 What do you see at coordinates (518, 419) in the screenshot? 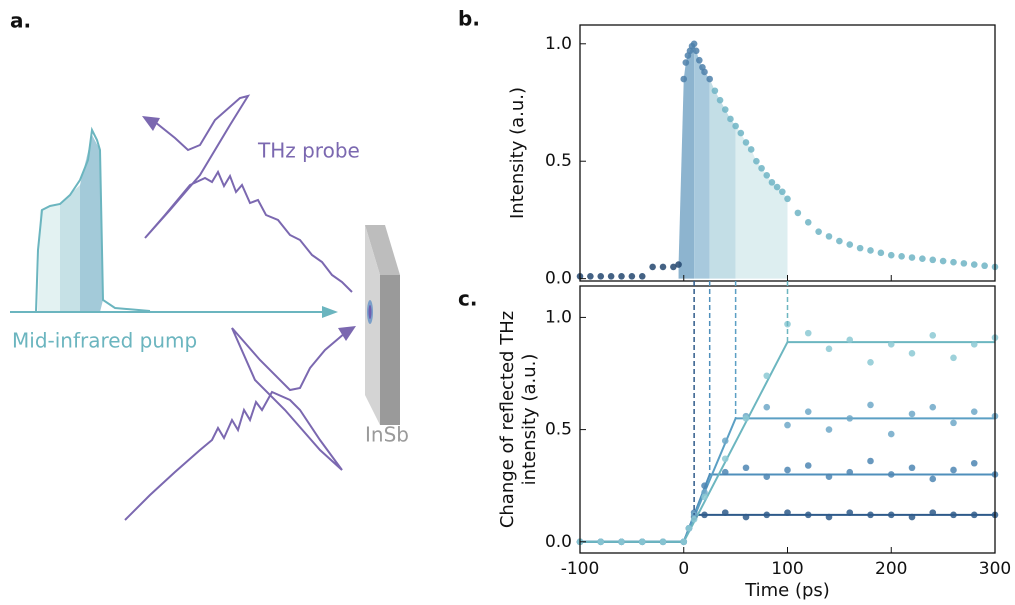
I see `y-axis-label: Change of reflected THzintensity (a.u.)` at bounding box center [518, 419].